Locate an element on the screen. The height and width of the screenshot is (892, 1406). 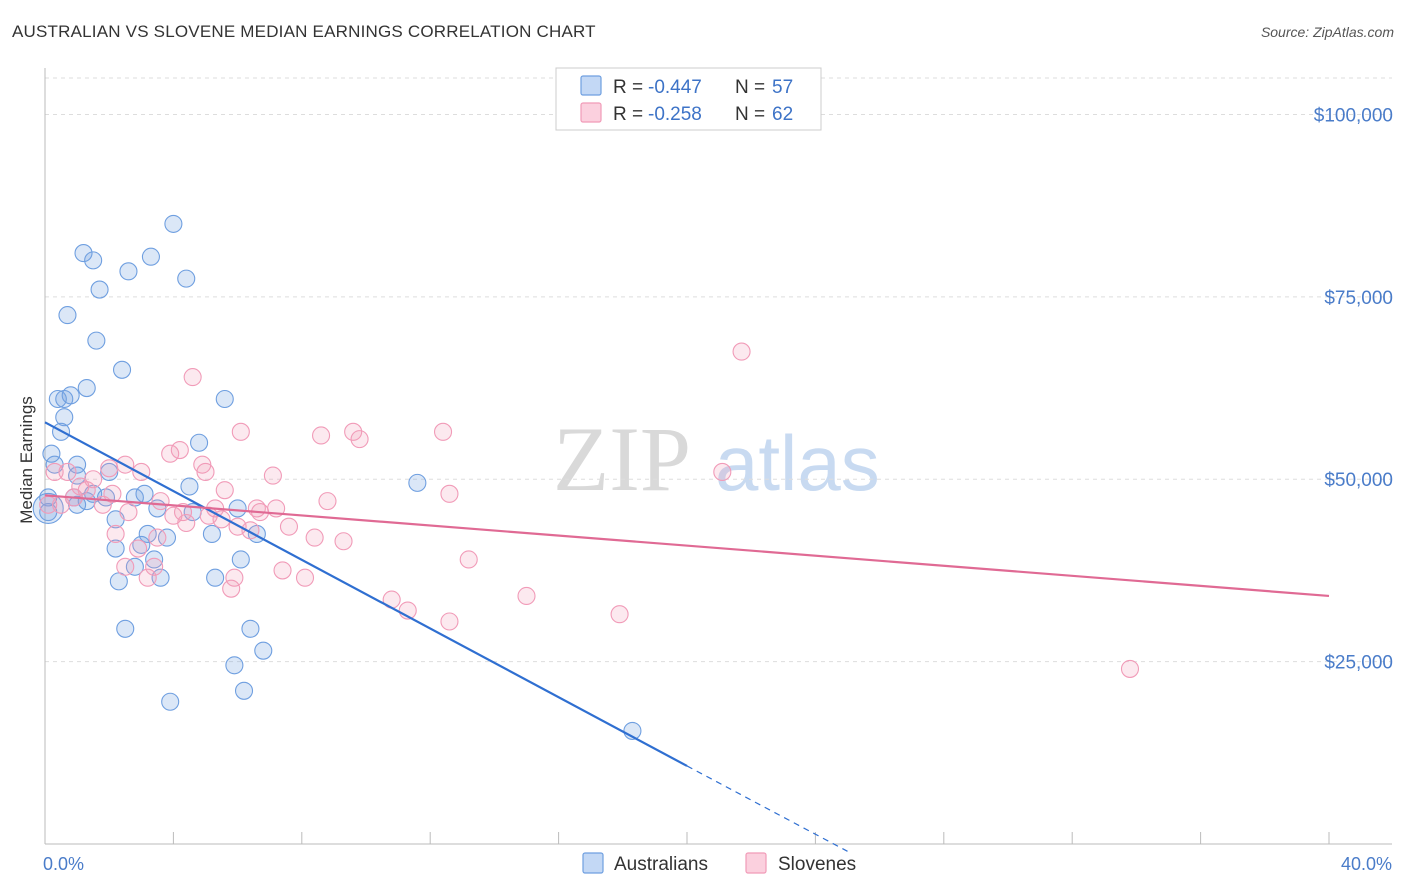
watermark-zip: ZIP is located at coordinates (622, 459).